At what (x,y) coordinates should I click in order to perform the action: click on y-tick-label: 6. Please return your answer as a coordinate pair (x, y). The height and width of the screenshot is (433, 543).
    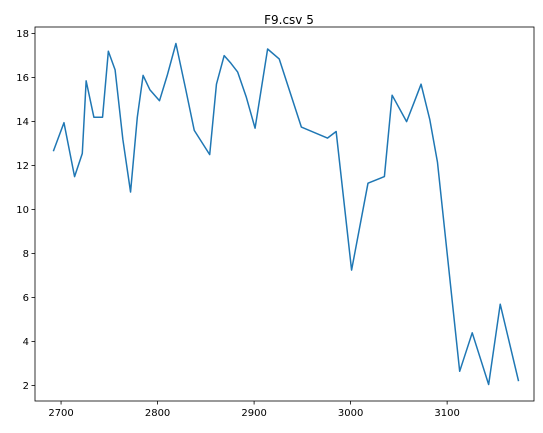
    Looking at the image, I should click on (26, 298).